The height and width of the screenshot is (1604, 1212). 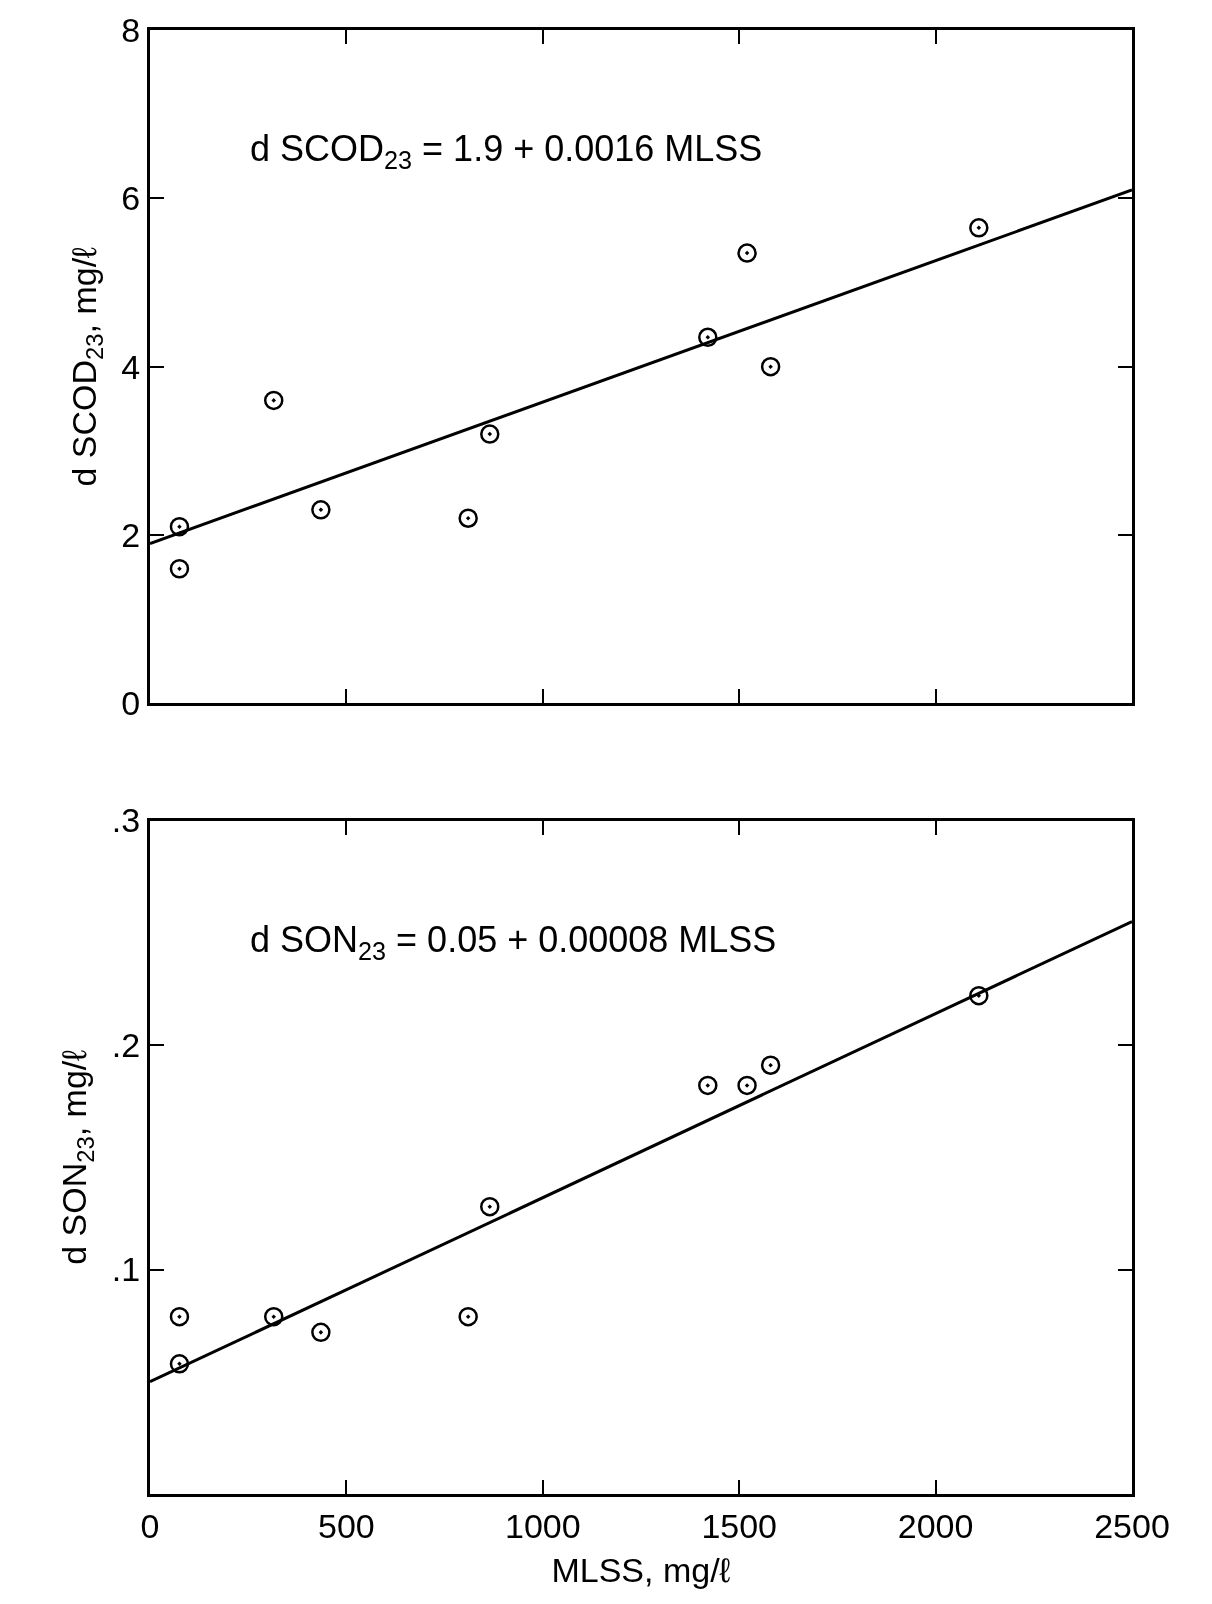 What do you see at coordinates (935, 1525) in the screenshot?
I see `x-tick-label: 2000` at bounding box center [935, 1525].